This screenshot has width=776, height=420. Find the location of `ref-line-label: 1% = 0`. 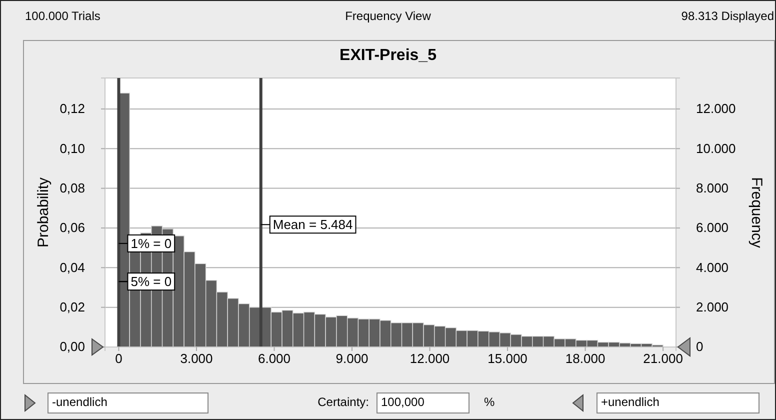

ref-line-label: 1% = 0 is located at coordinates (151, 243).